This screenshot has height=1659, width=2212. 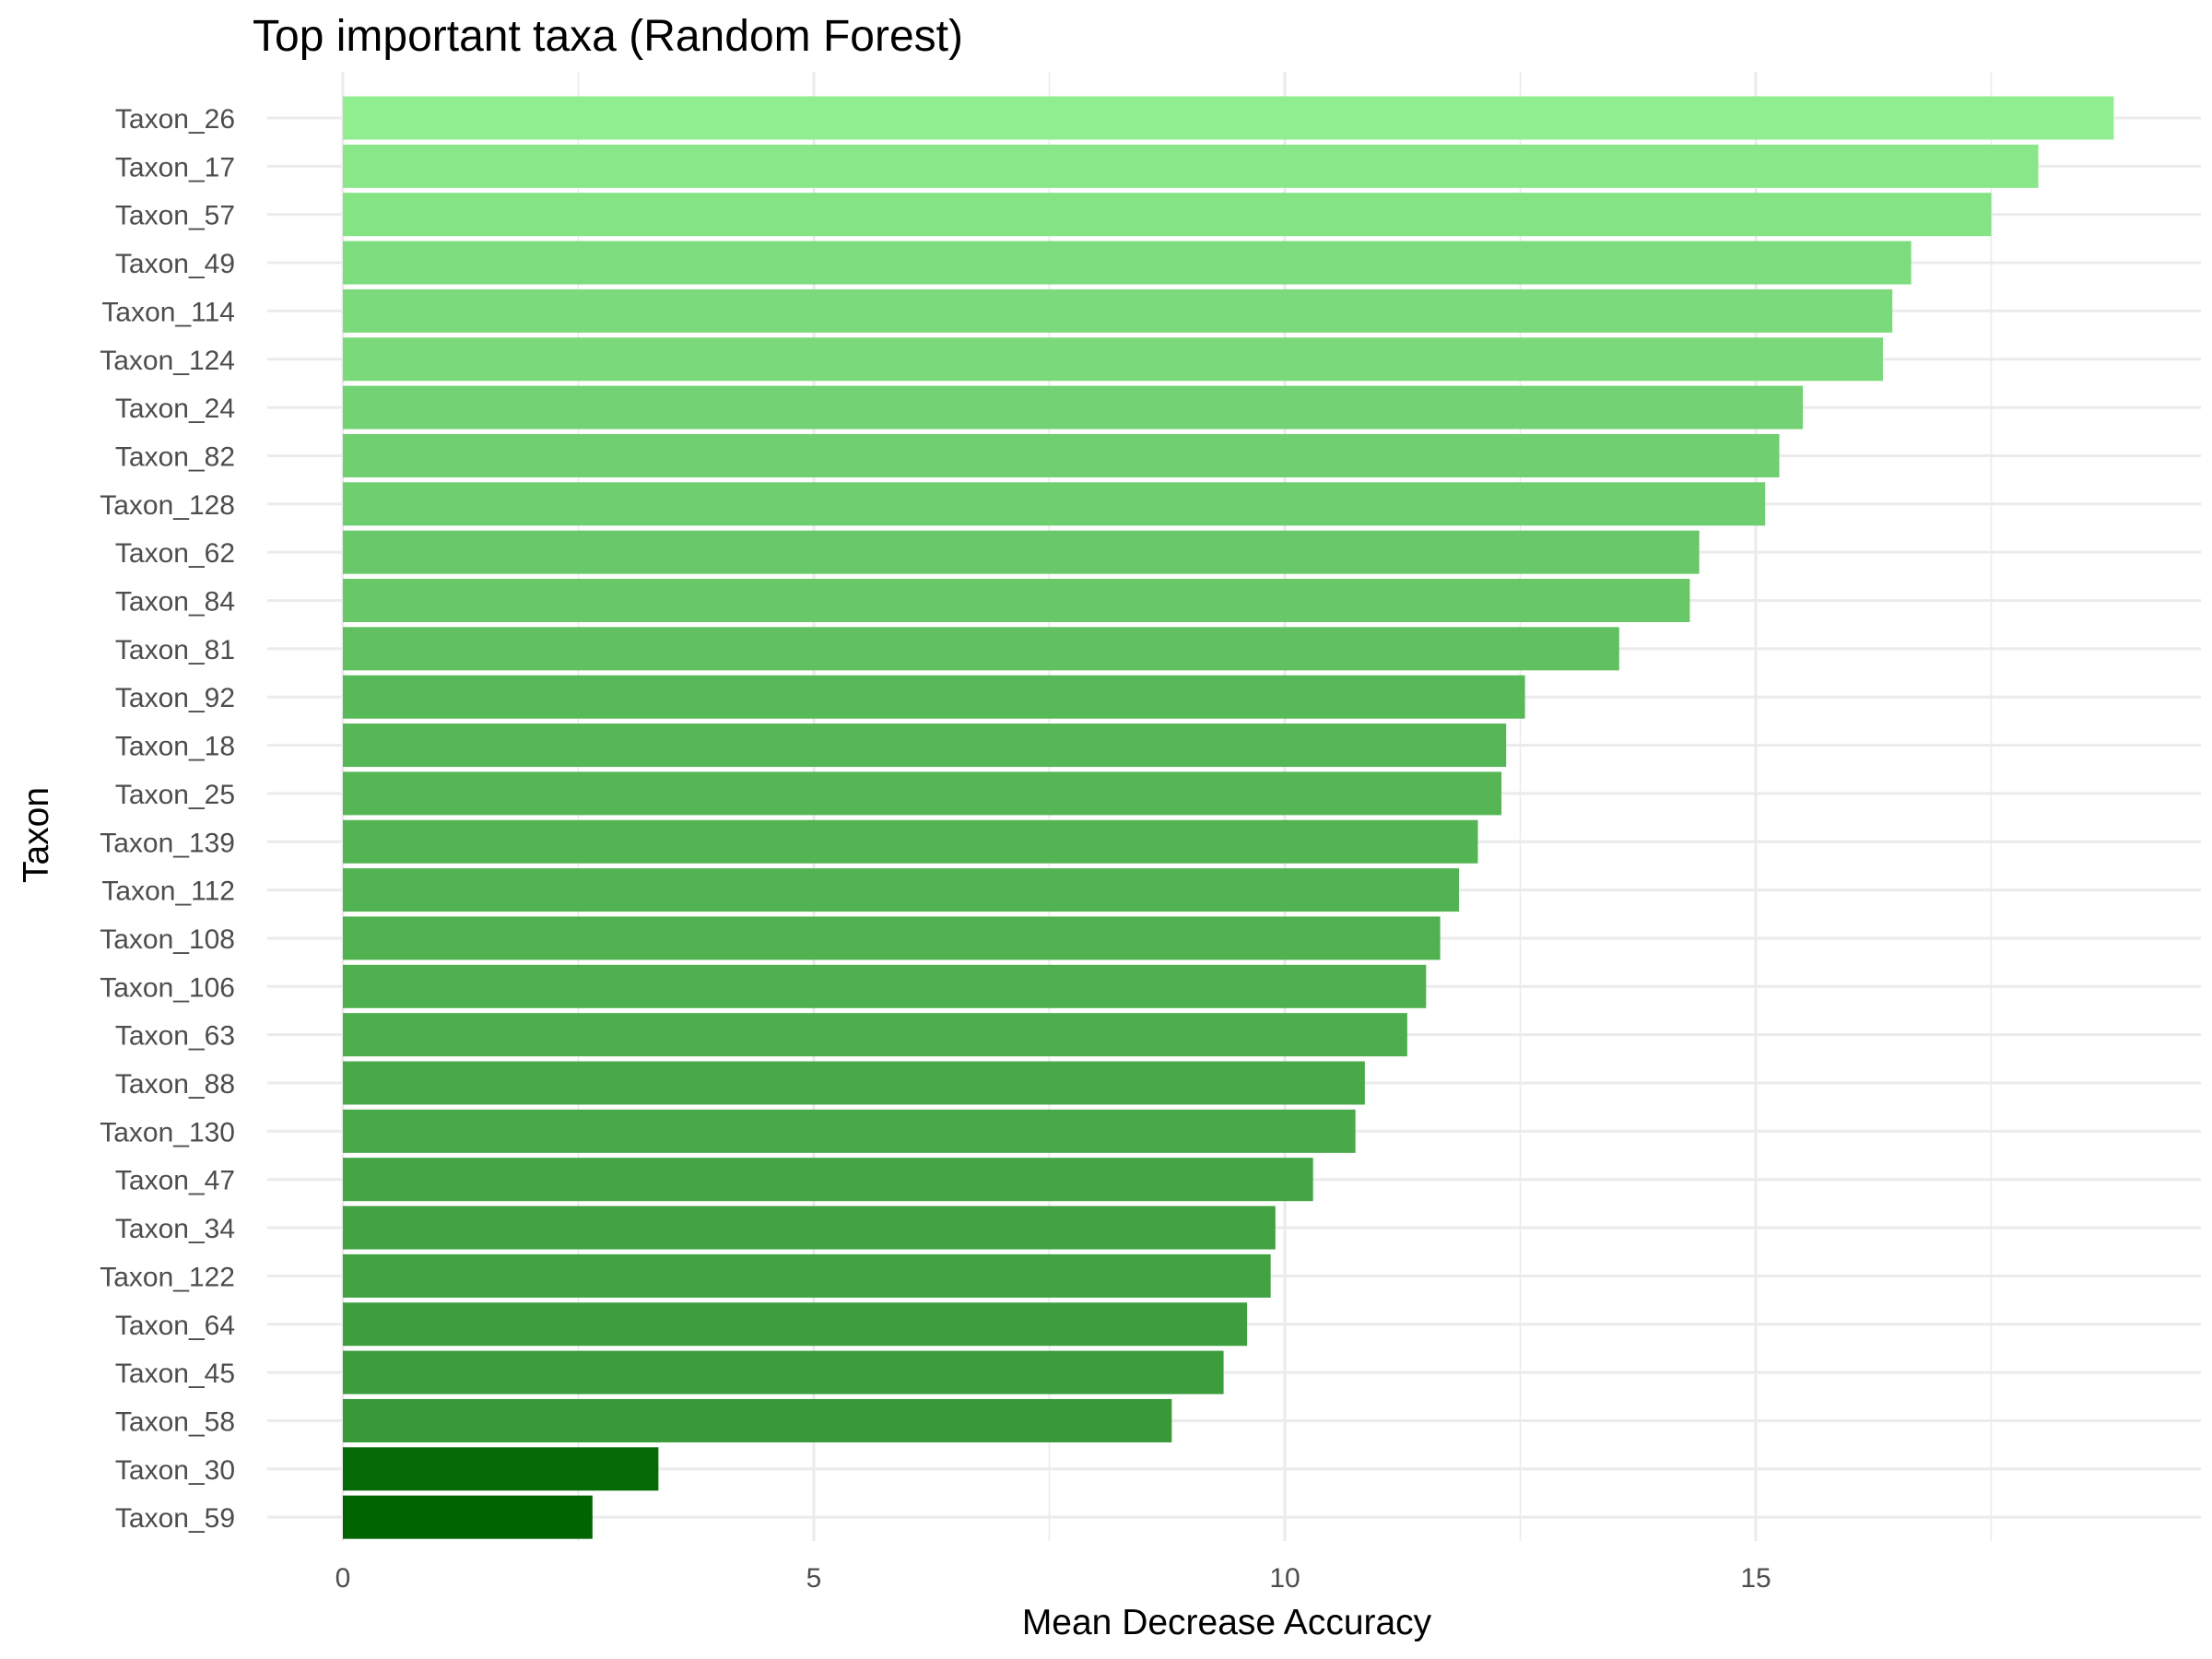 What do you see at coordinates (175, 1181) in the screenshot?
I see `y-tick-label: Taxon_47` at bounding box center [175, 1181].